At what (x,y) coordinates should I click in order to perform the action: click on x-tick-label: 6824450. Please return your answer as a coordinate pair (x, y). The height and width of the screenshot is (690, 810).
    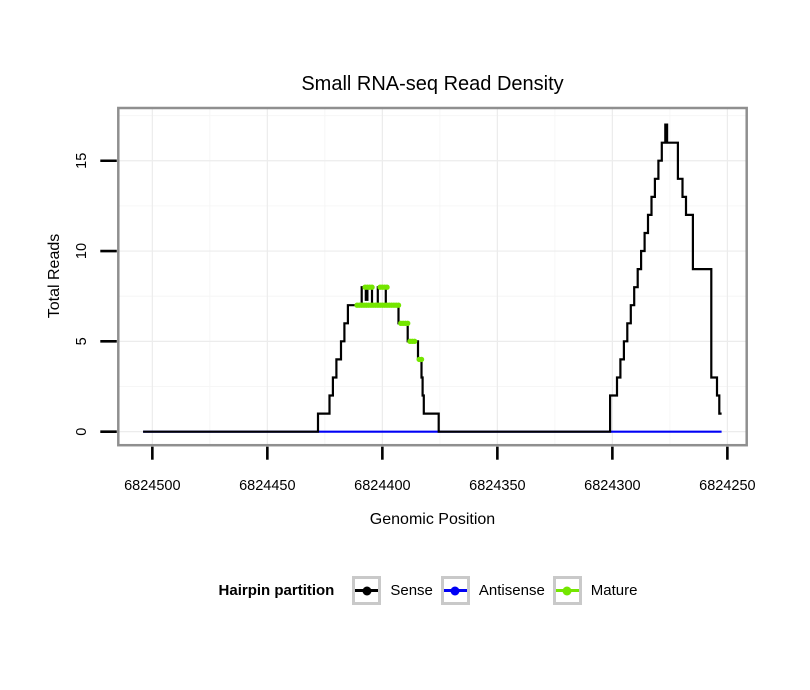
    Looking at the image, I should click on (267, 486).